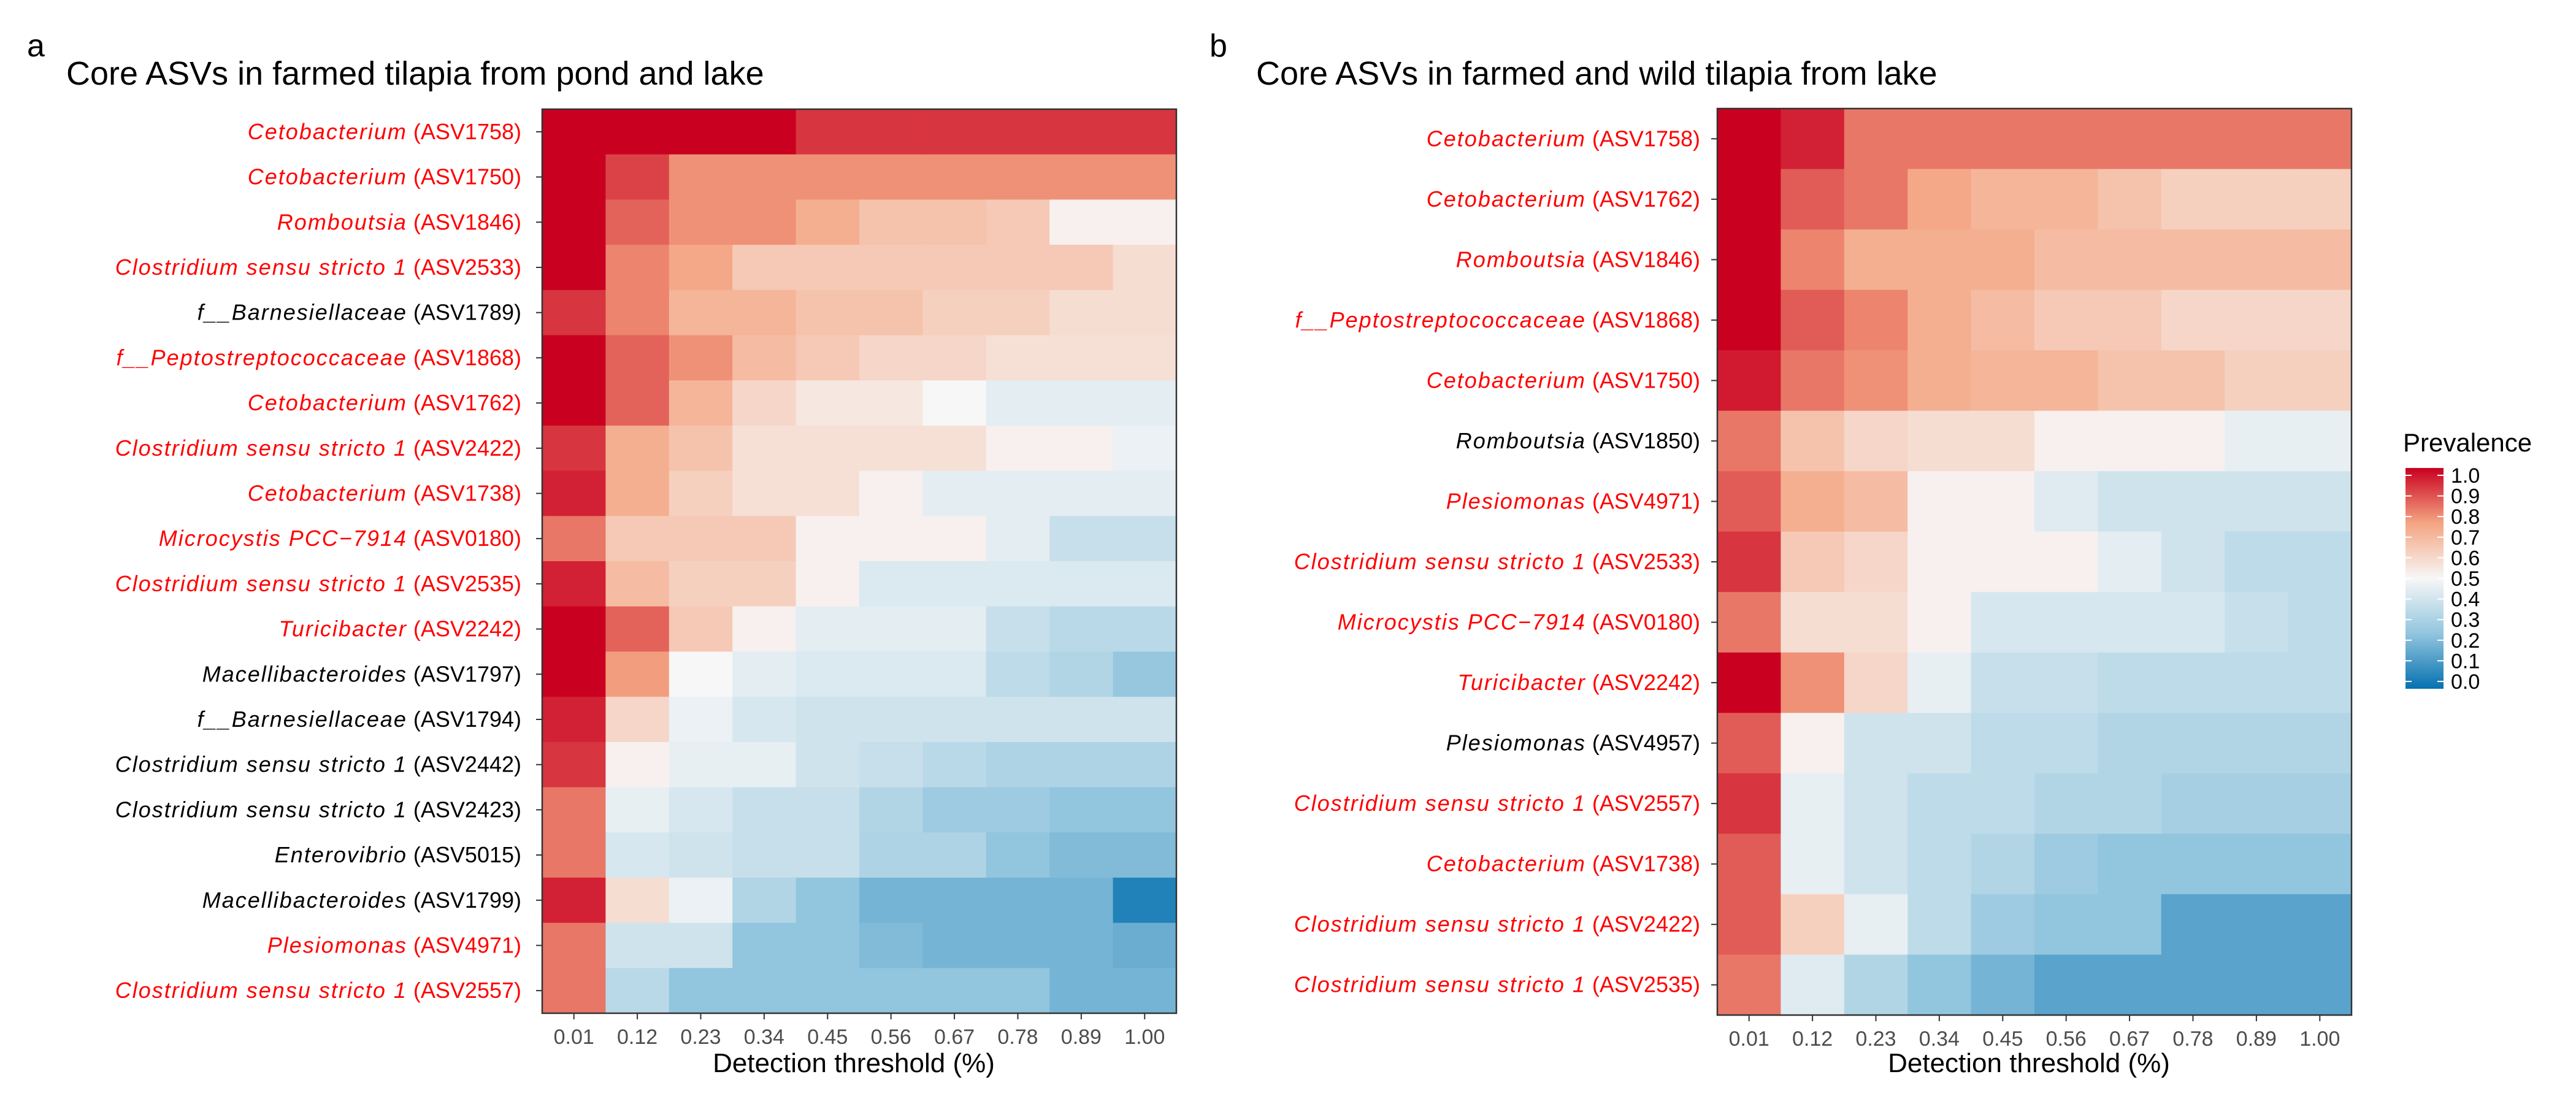 This screenshot has height=1104, width=2576. What do you see at coordinates (2467, 442) in the screenshot?
I see `legend-title: Prevalence` at bounding box center [2467, 442].